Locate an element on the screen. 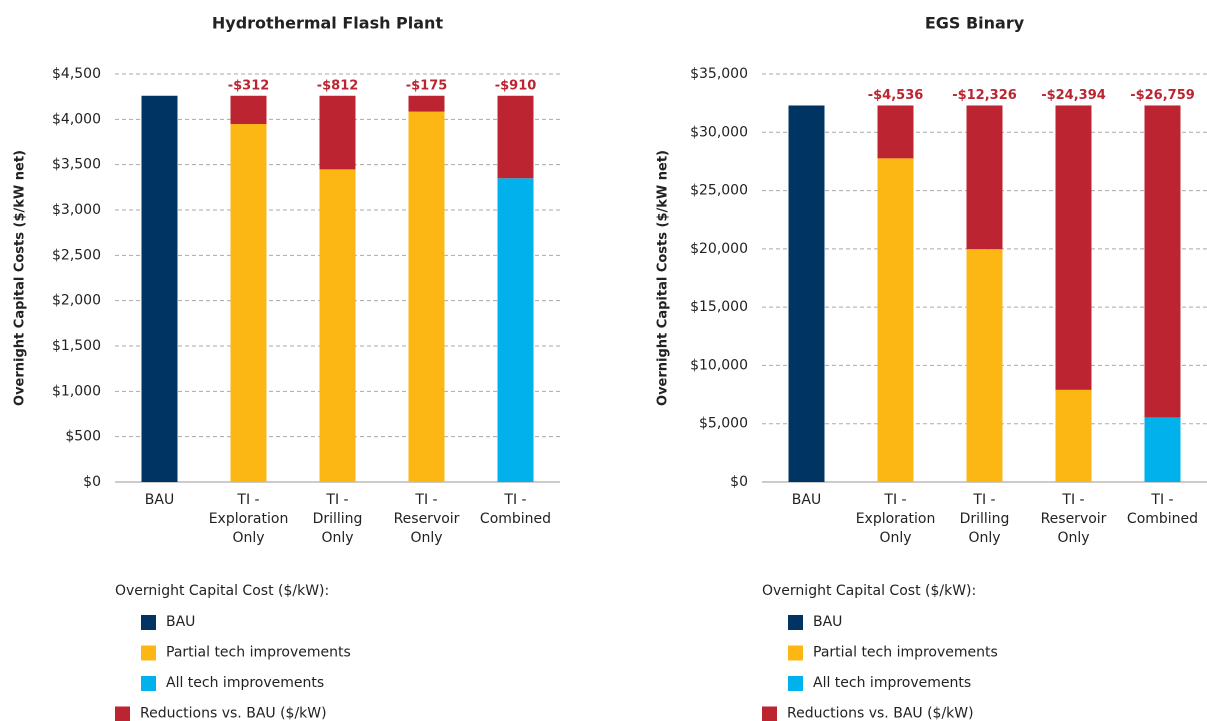 The height and width of the screenshot is (721, 1207). value-label: -$26,759 is located at coordinates (1162, 95).